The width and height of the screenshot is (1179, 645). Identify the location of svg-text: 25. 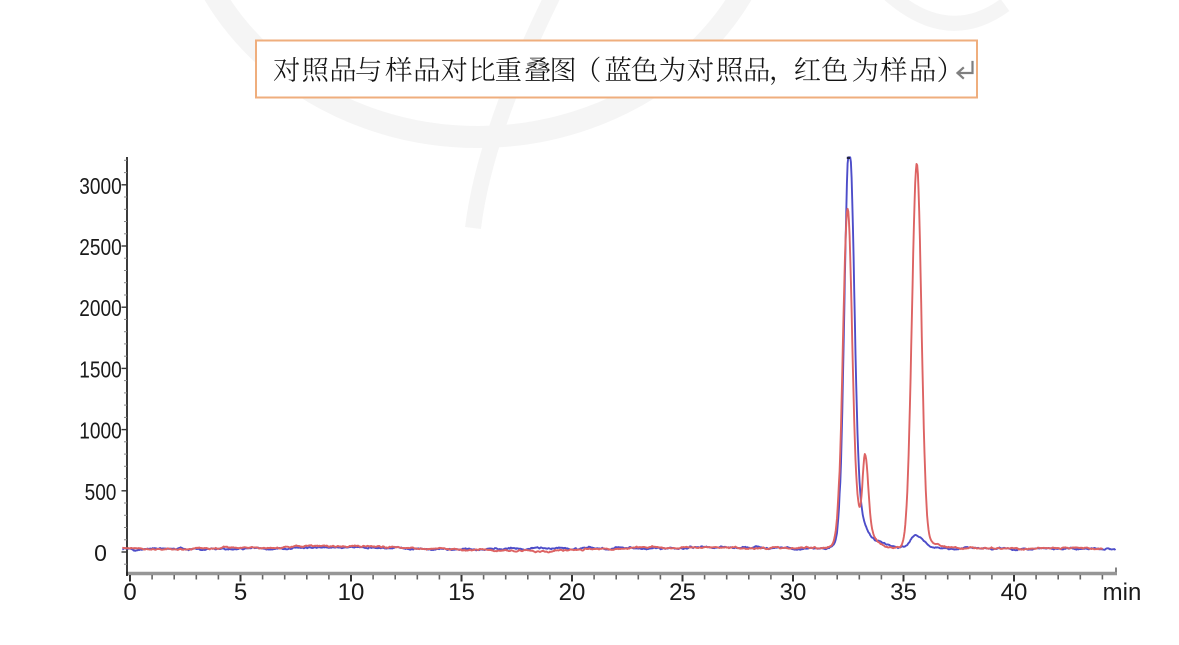
(682, 592).